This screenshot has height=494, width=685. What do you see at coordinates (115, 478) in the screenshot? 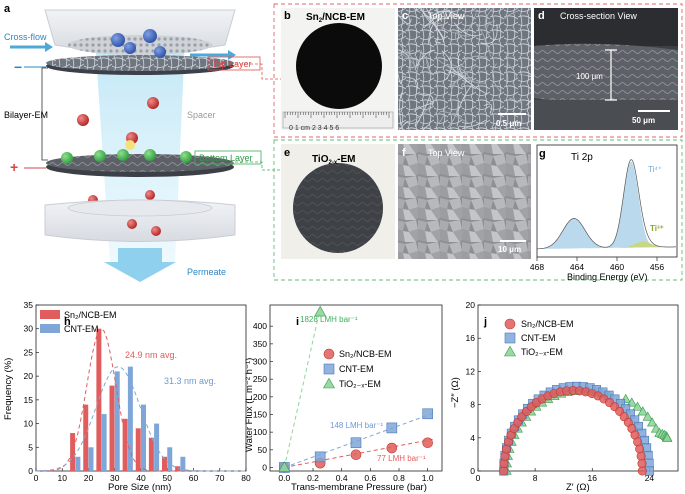
I see `chart-h-xtick-label: 30` at bounding box center [115, 478].